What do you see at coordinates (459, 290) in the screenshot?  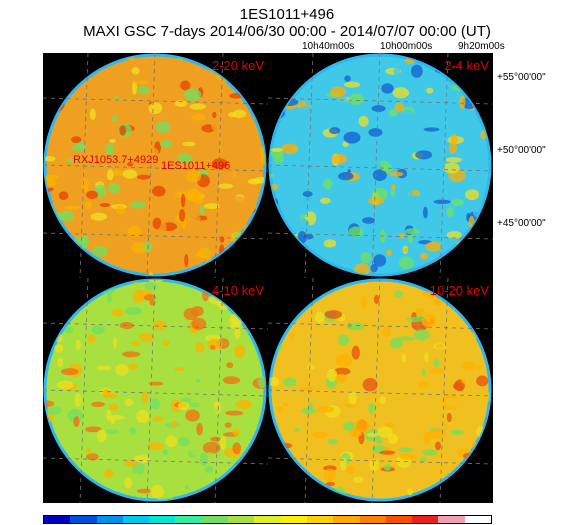 I see `energy-band-label: 10-20 keV` at bounding box center [459, 290].